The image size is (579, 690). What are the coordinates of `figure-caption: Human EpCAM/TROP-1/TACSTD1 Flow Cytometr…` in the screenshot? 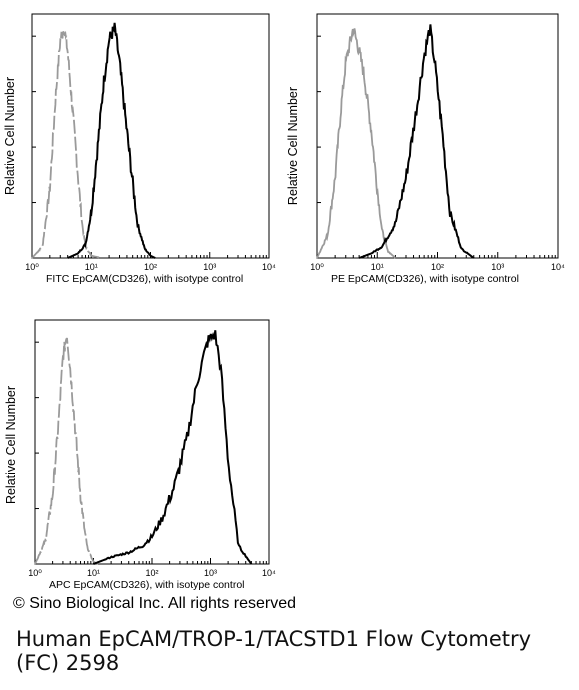 It's located at (274, 651).